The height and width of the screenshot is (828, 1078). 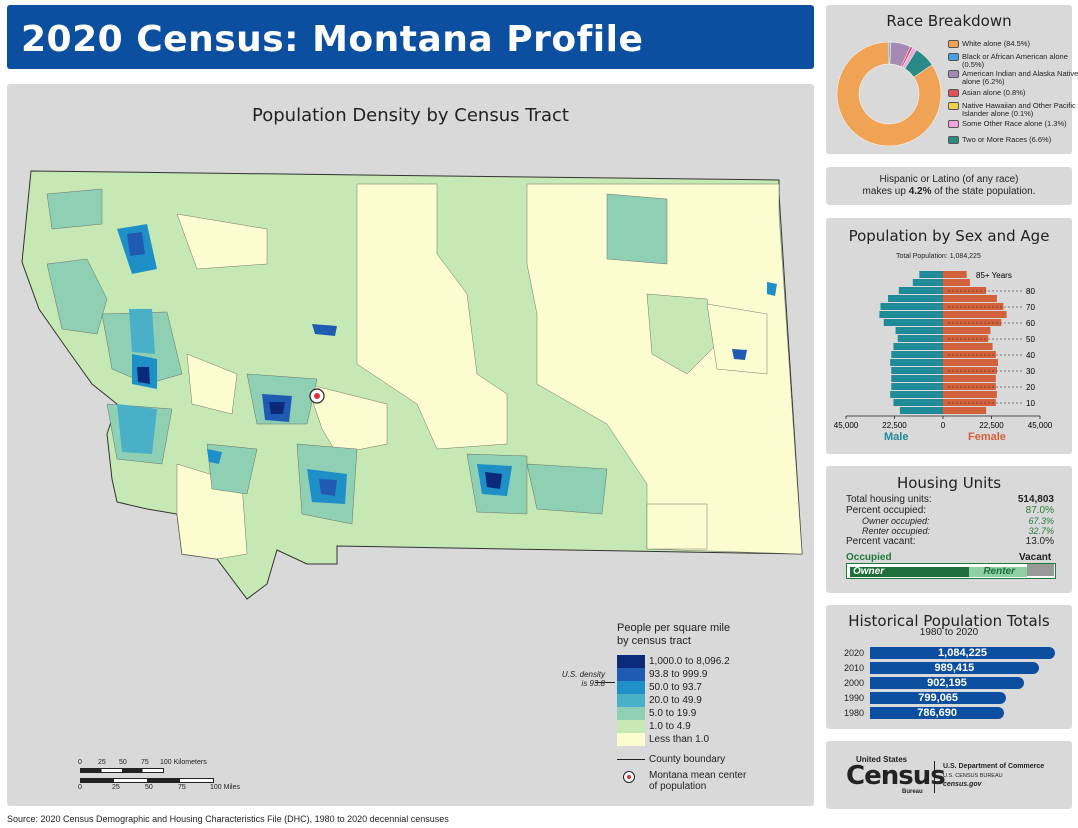 I want to click on county-boundary-line, so click(x=631, y=759).